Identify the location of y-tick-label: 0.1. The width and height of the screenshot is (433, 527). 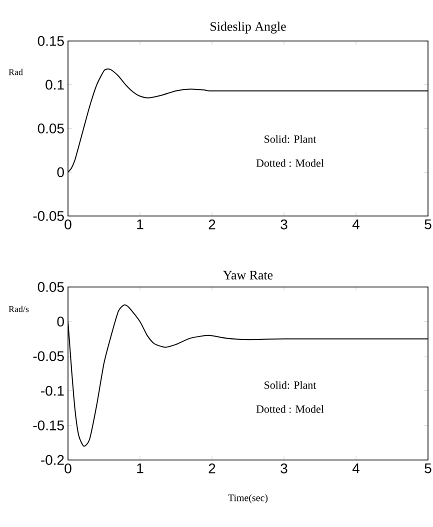
(55, 85).